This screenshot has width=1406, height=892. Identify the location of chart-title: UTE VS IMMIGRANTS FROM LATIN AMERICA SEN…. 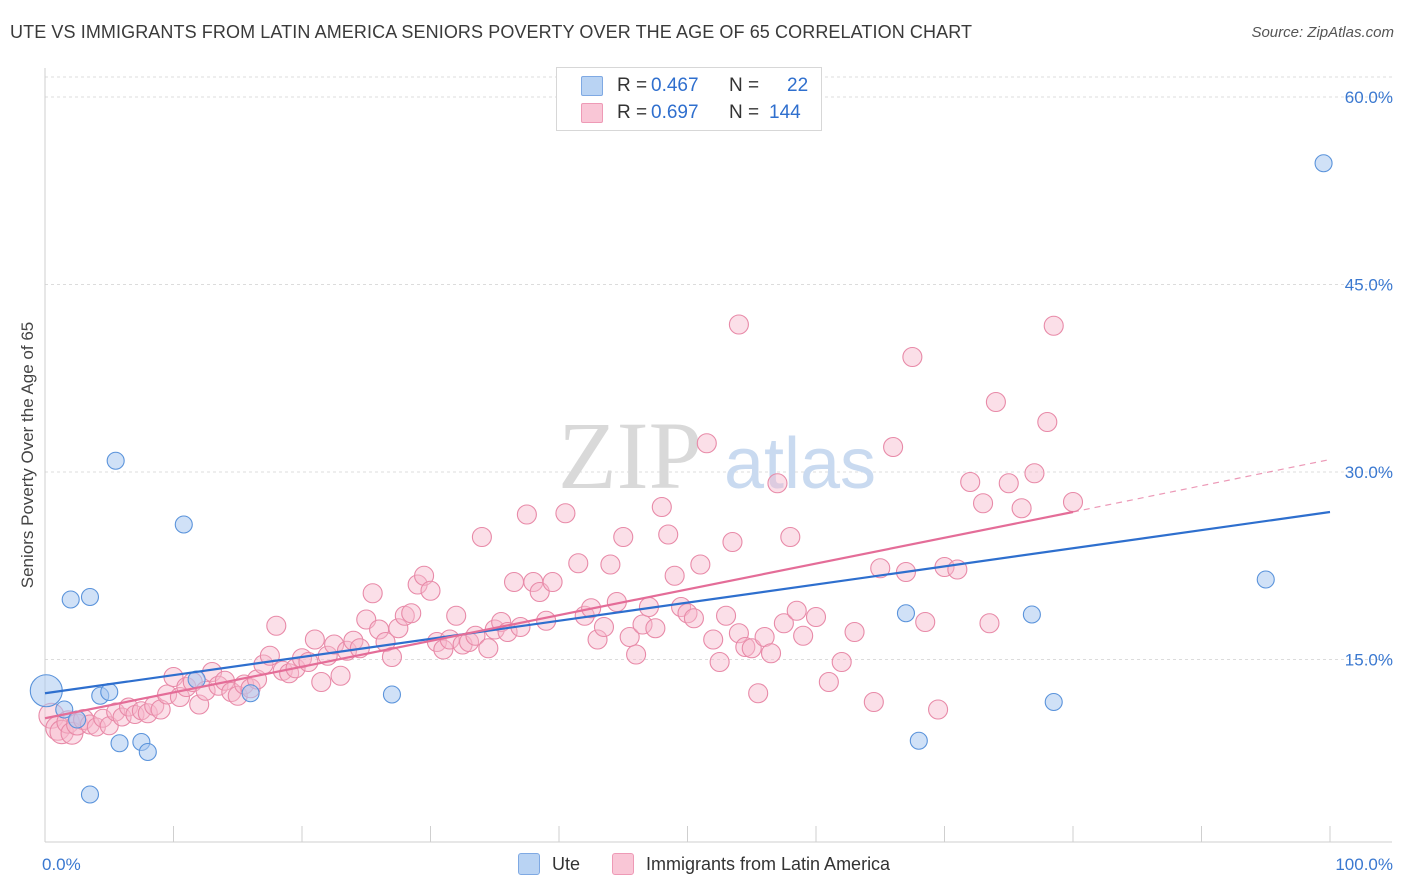
(491, 32).